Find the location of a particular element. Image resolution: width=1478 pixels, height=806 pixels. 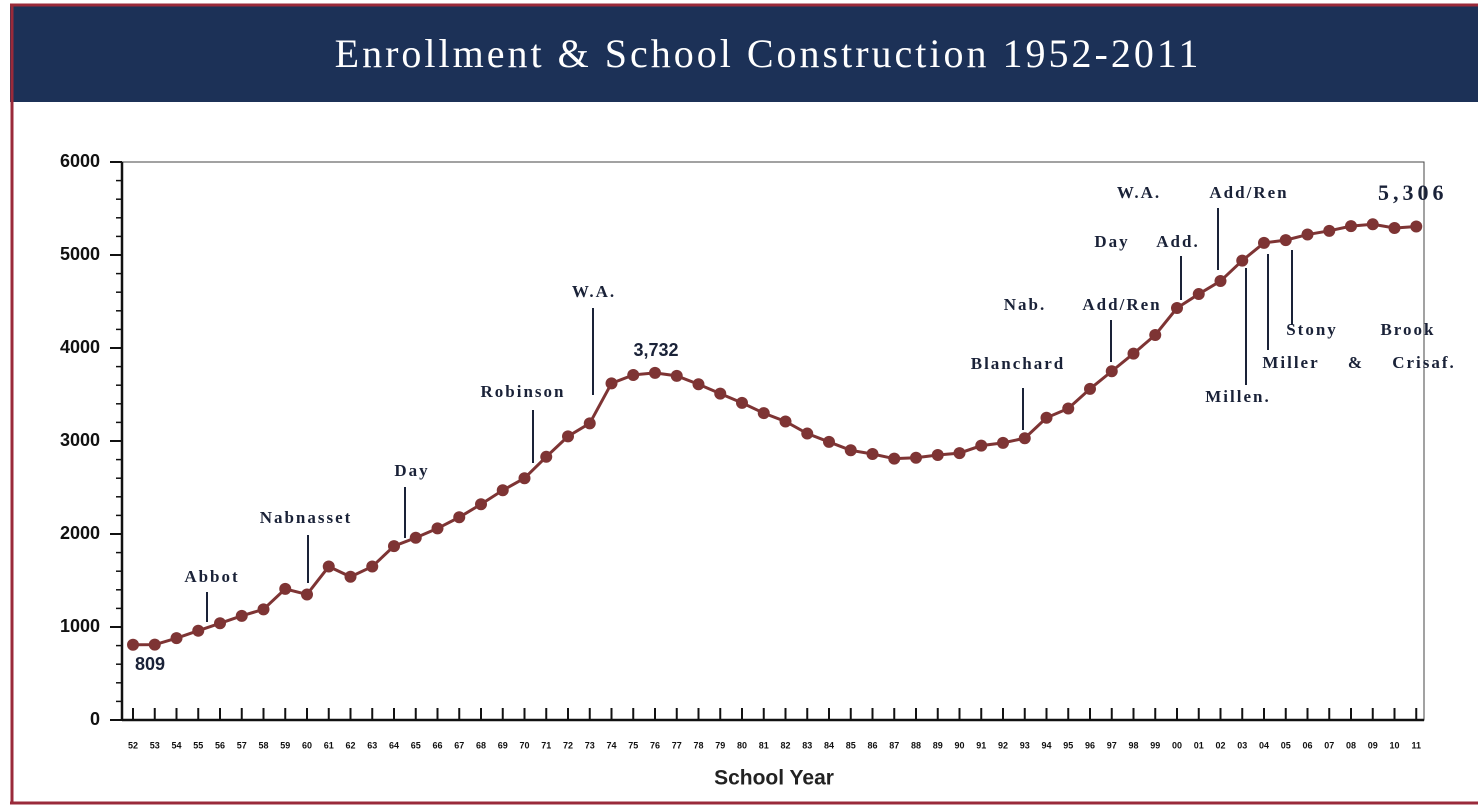

x-tick-label: 08 is located at coordinates (1351, 745).